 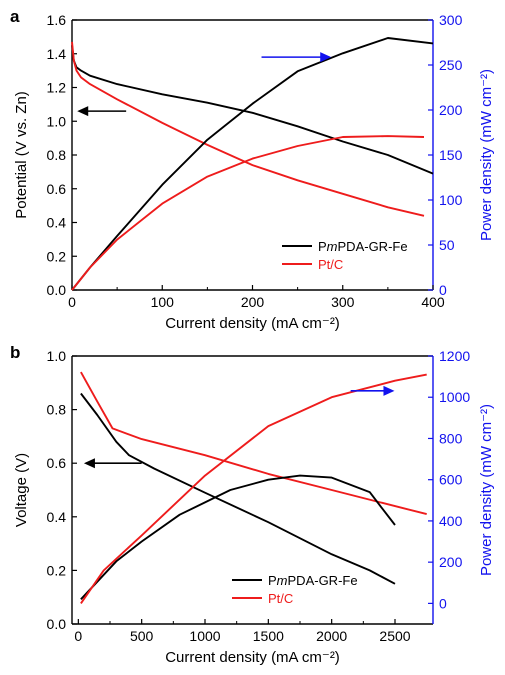 What do you see at coordinates (253, 302) in the screenshot?
I see `x-tick-label: 200` at bounding box center [253, 302].